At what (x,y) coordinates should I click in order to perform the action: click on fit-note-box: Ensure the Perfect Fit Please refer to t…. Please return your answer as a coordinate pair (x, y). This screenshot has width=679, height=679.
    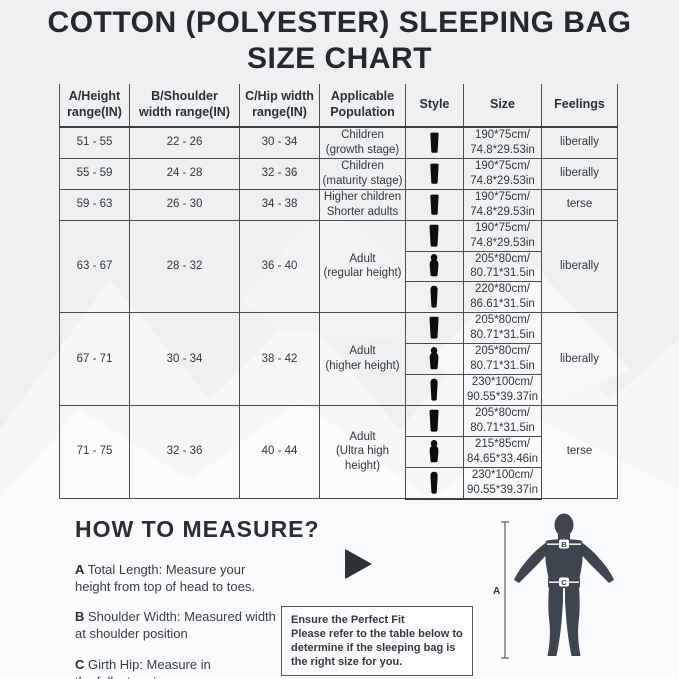
    Looking at the image, I should click on (377, 641).